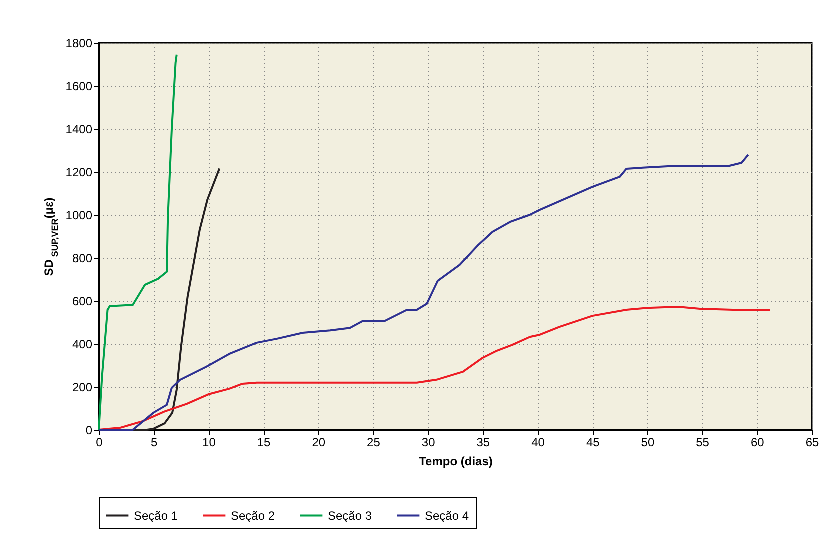  Describe the element at coordinates (253, 515) in the screenshot. I see `legend-label: Seção 2` at that location.